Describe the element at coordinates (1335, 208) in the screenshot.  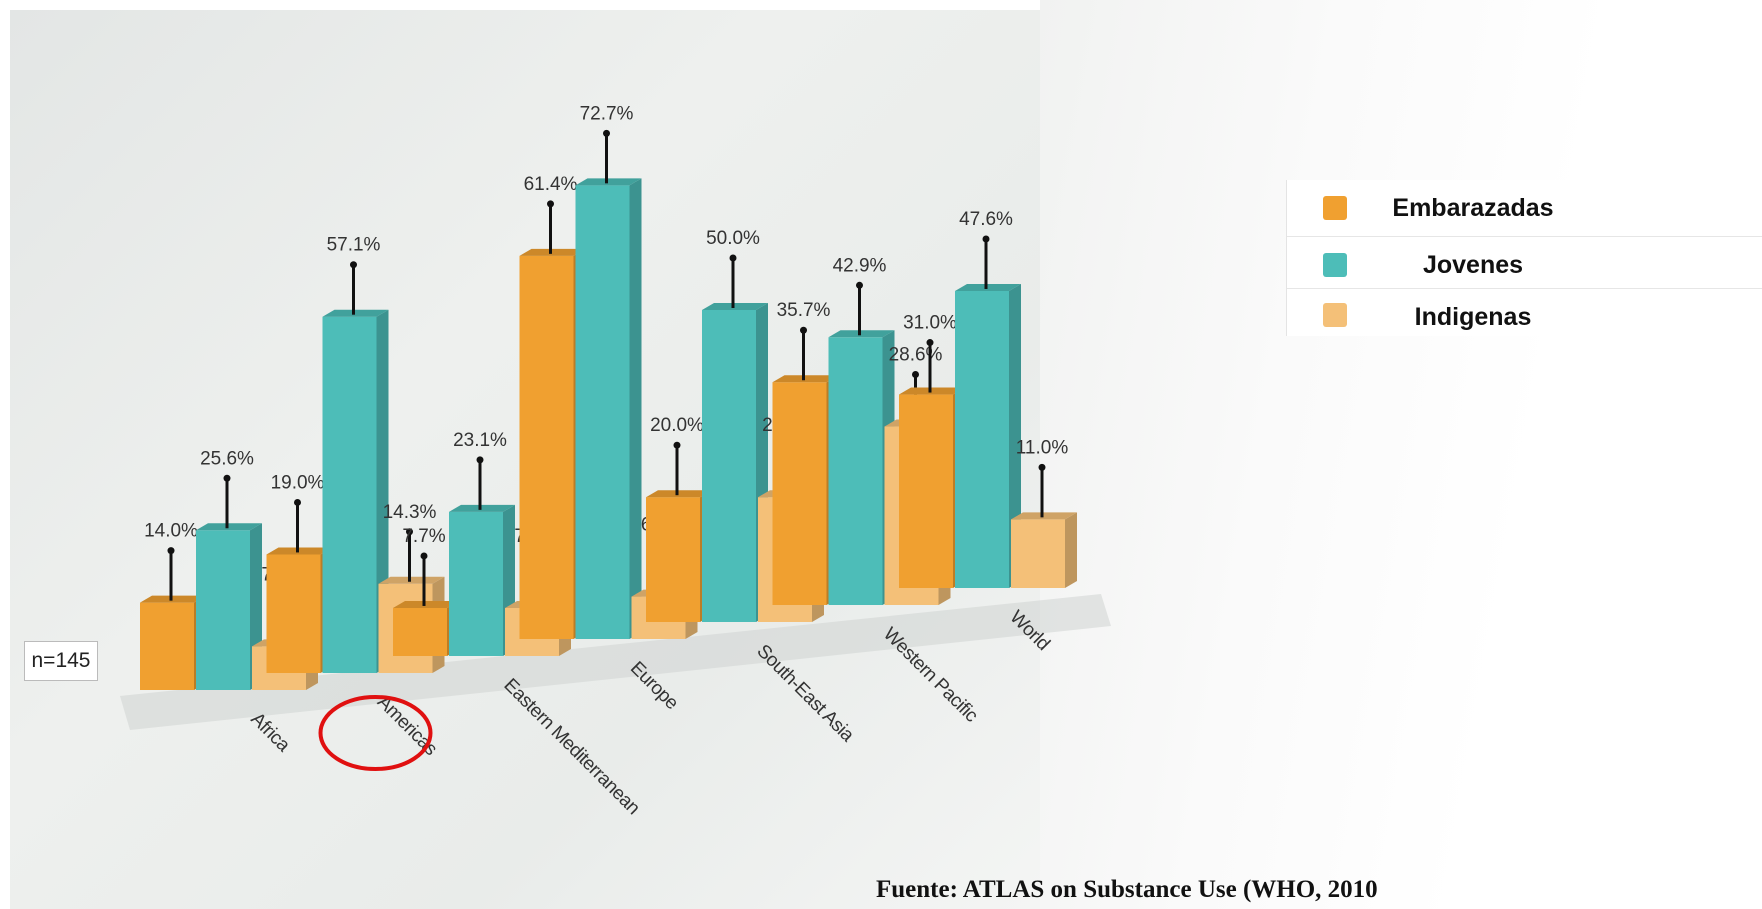
I see `legend-swatch-embarazadas` at that location.